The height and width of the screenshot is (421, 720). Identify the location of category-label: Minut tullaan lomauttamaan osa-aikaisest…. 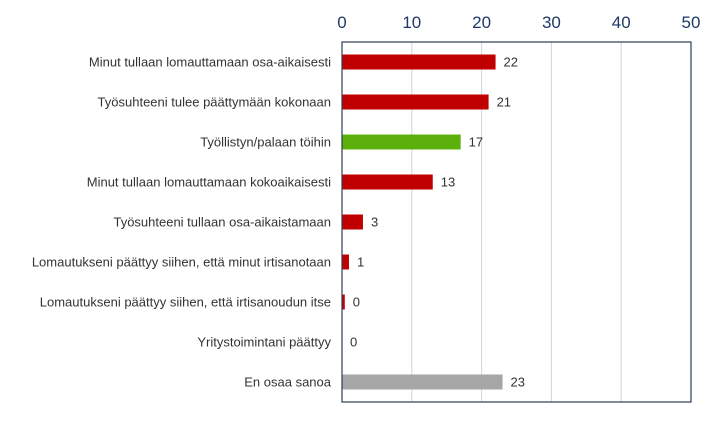
(210, 62).